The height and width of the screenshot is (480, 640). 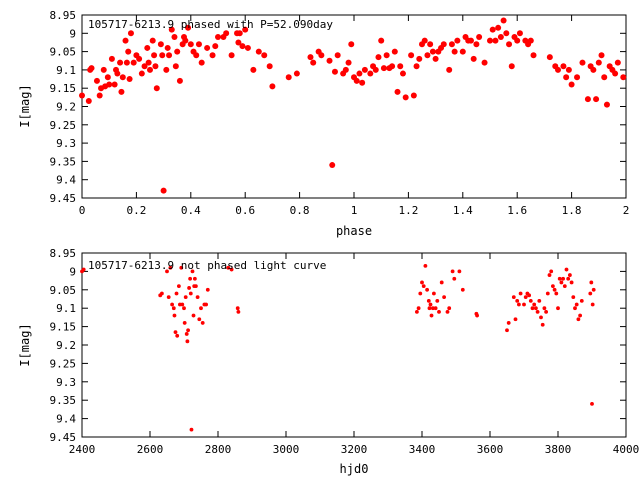 What do you see at coordinates (82, 449) in the screenshot?
I see `unphased-x-tick-label: 2400` at bounding box center [82, 449].